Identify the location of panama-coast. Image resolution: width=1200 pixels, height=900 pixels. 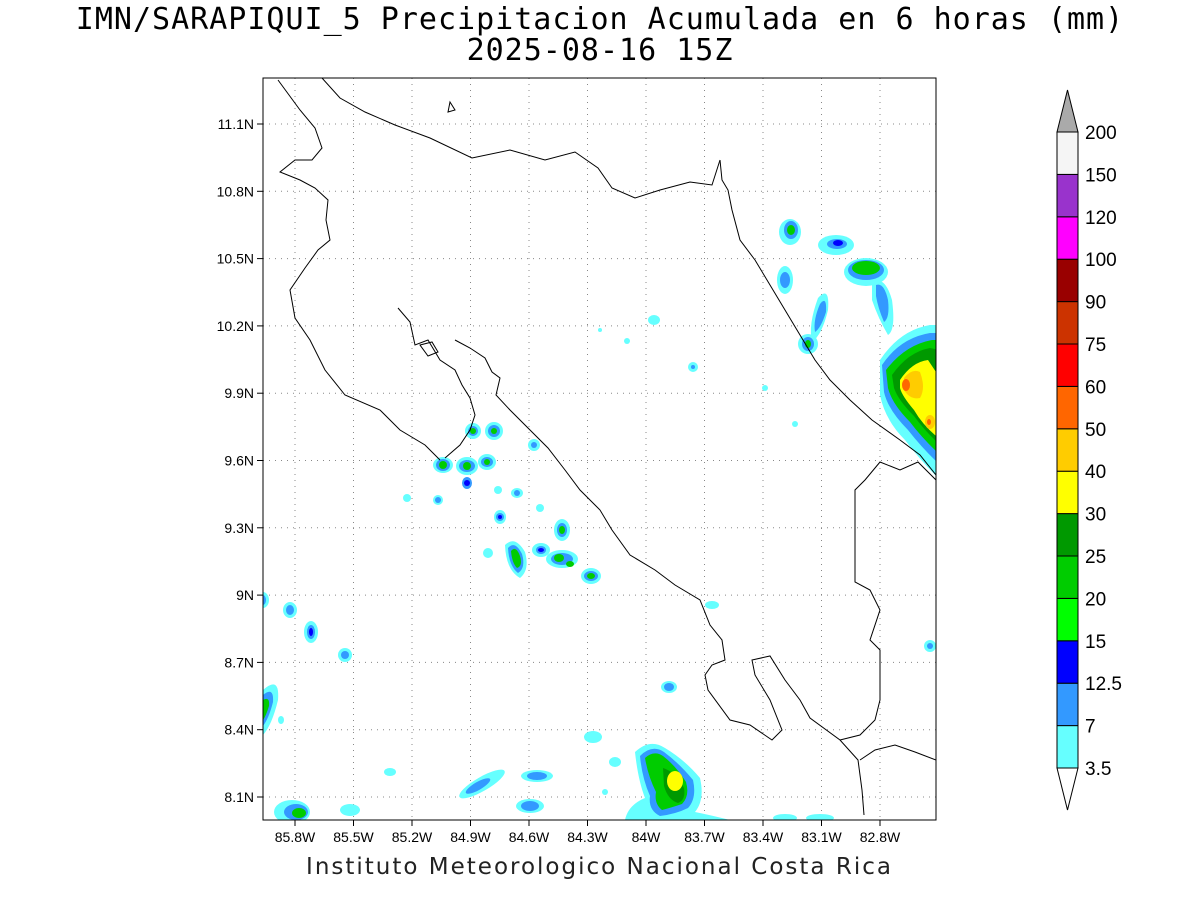
(897, 752).